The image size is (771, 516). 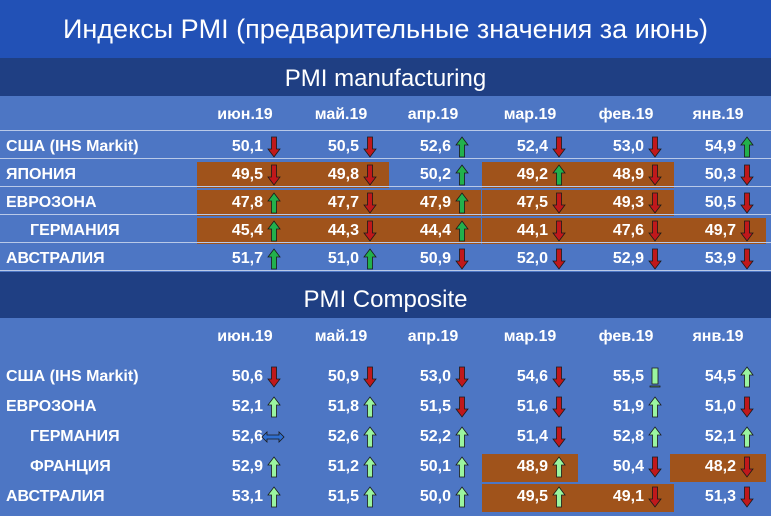 I want to click on row-label: США (IHS Markit), so click(x=72, y=376).